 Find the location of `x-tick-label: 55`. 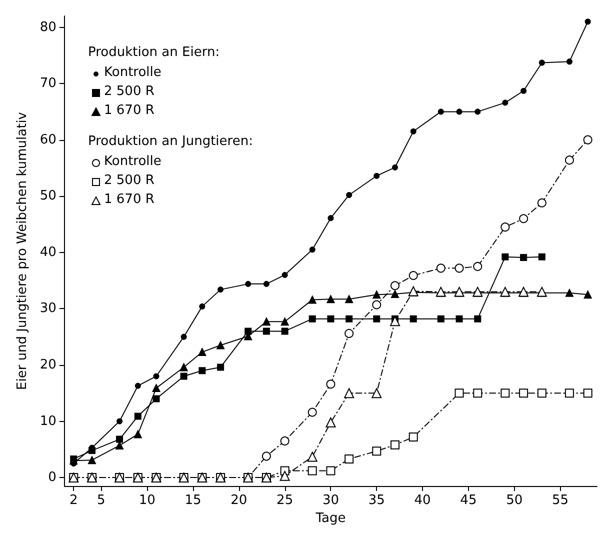

x-tick-label: 55 is located at coordinates (560, 500).